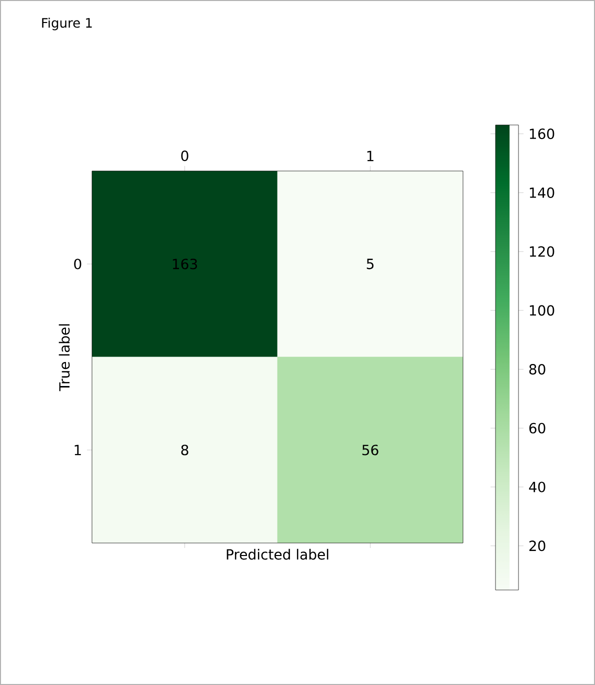 The image size is (595, 685). Describe the element at coordinates (64, 358) in the screenshot. I see `y-axis-title: True label` at that location.